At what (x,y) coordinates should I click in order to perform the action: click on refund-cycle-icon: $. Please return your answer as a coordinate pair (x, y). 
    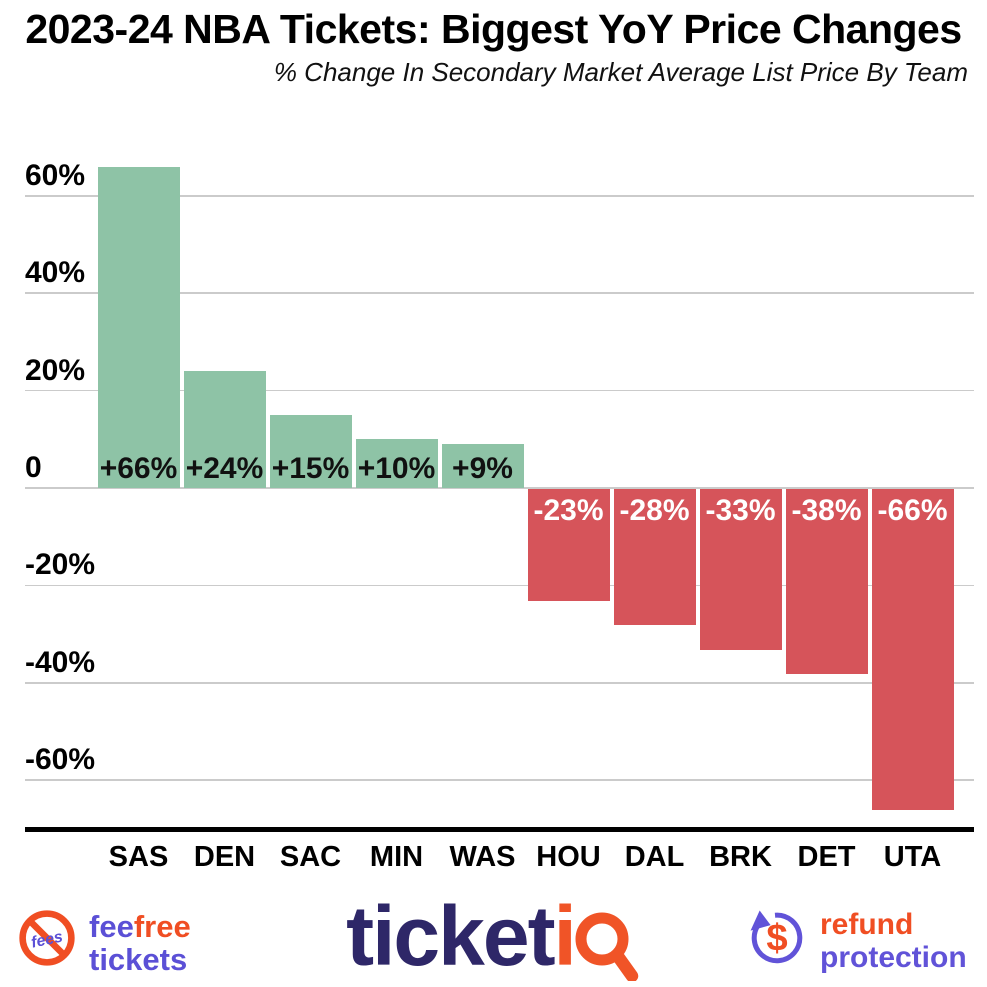
    Looking at the image, I should click on (776, 937).